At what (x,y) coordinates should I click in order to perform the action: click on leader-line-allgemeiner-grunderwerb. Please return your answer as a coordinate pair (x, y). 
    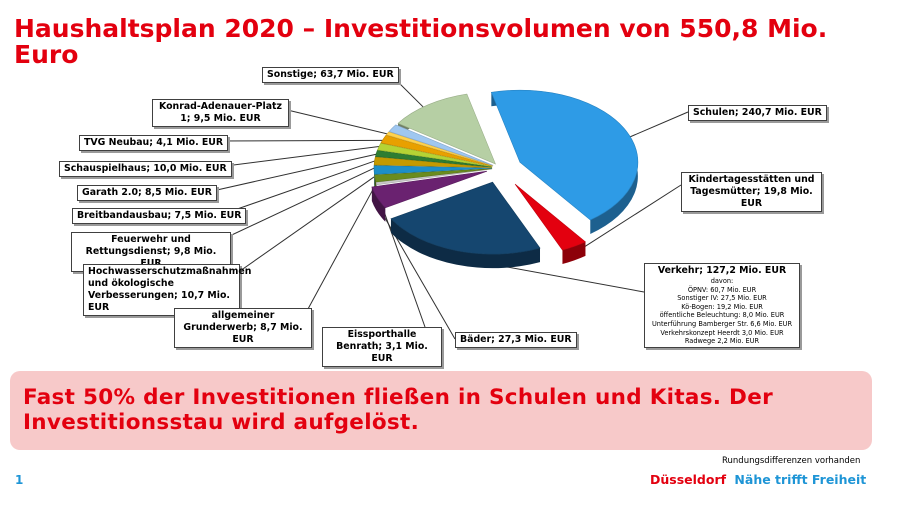
    Looking at the image, I should click on (338, 253).